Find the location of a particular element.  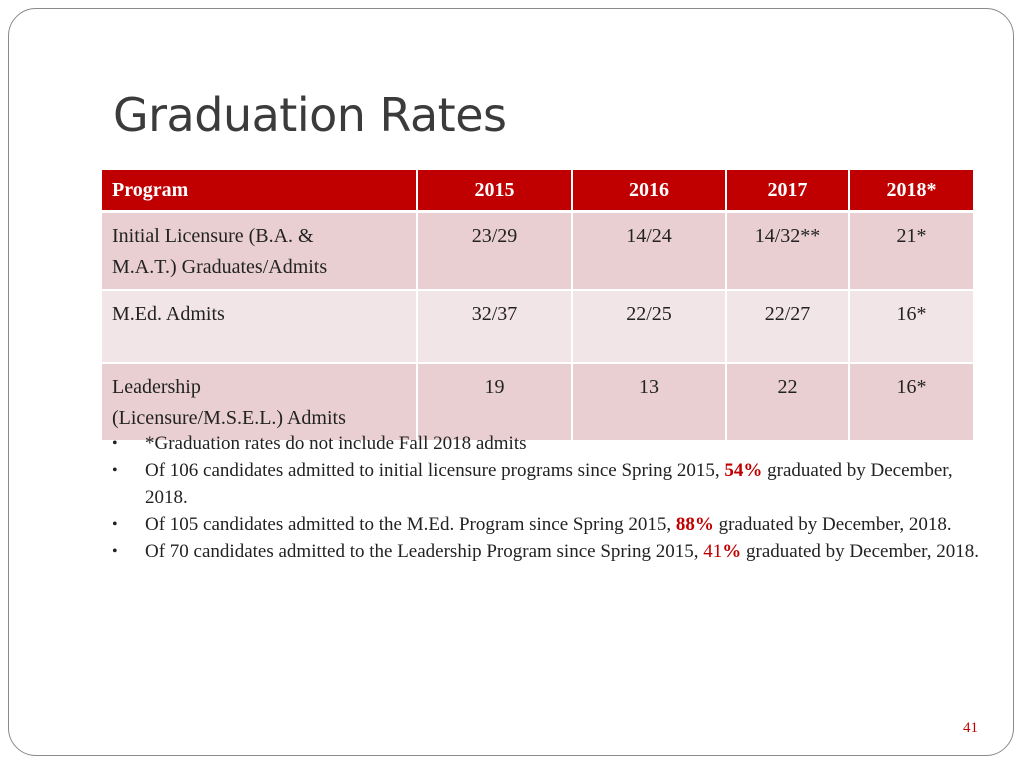

highlight-percentage-number: 41 is located at coordinates (713, 551).